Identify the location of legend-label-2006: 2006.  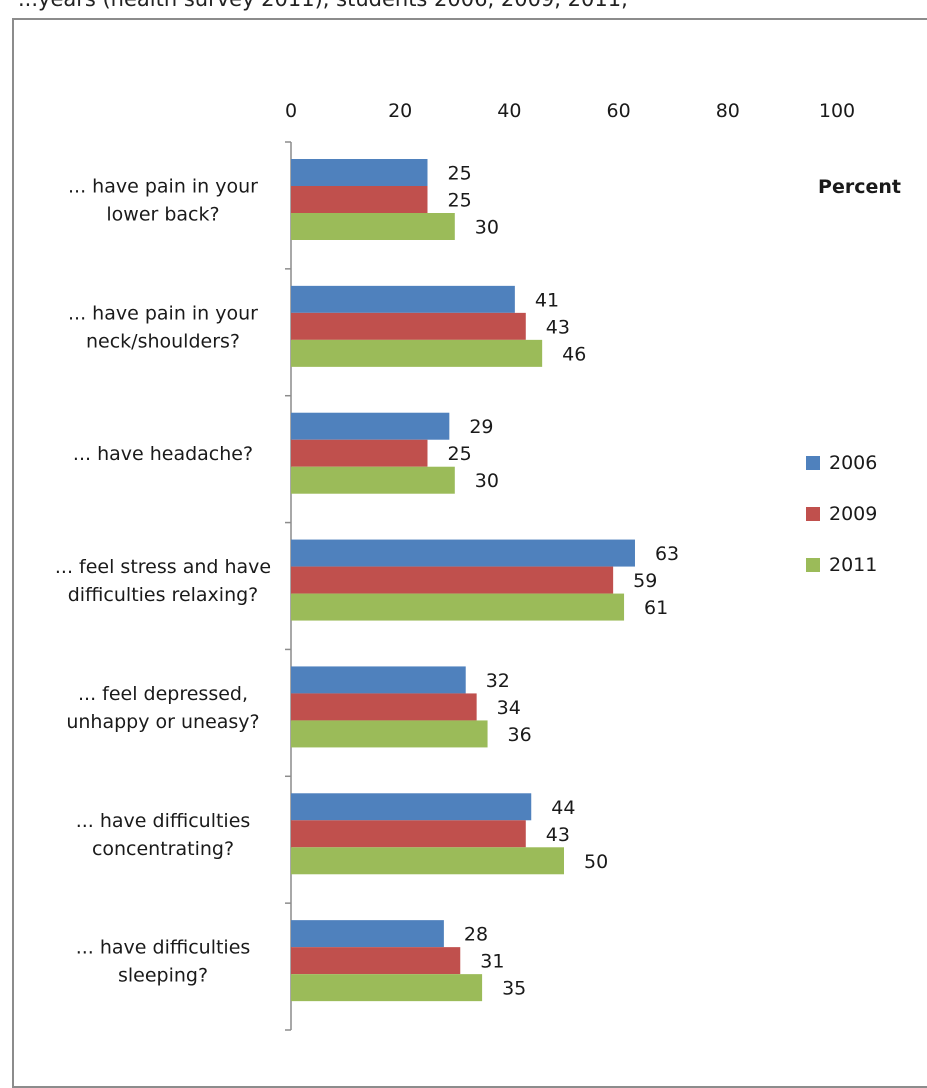
(853, 463).